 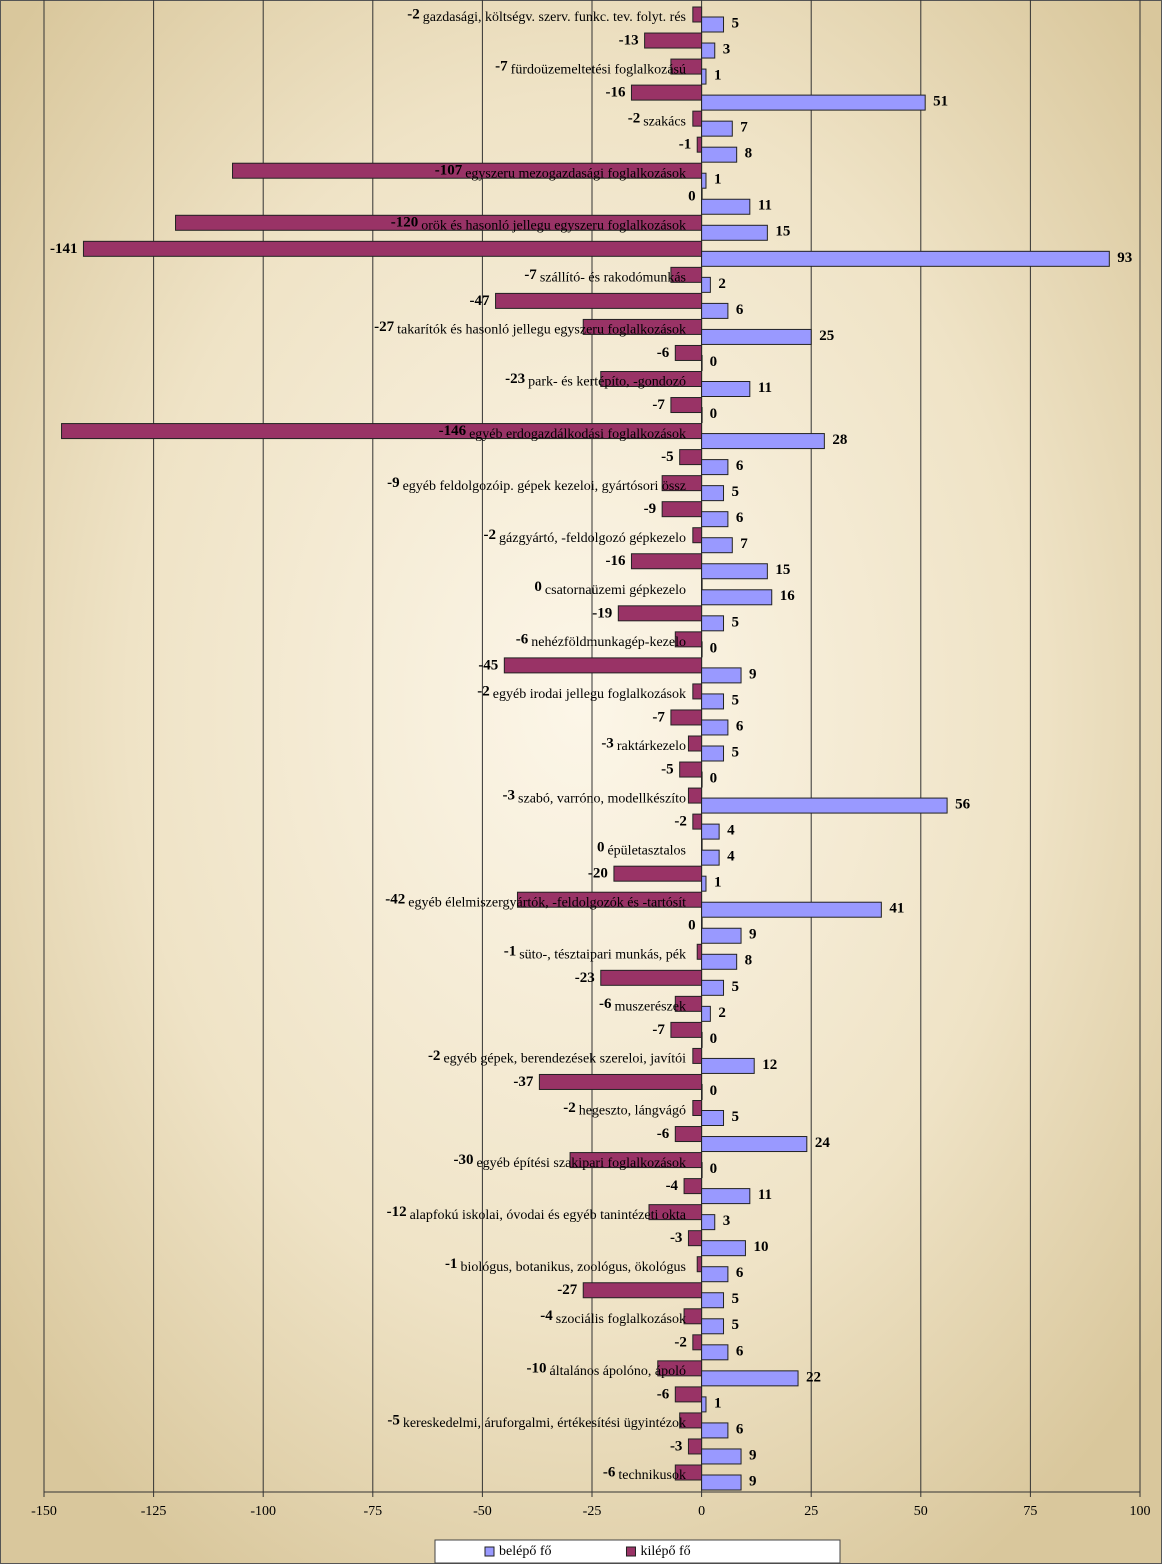 I want to click on value-label: -146, so click(x=453, y=431).